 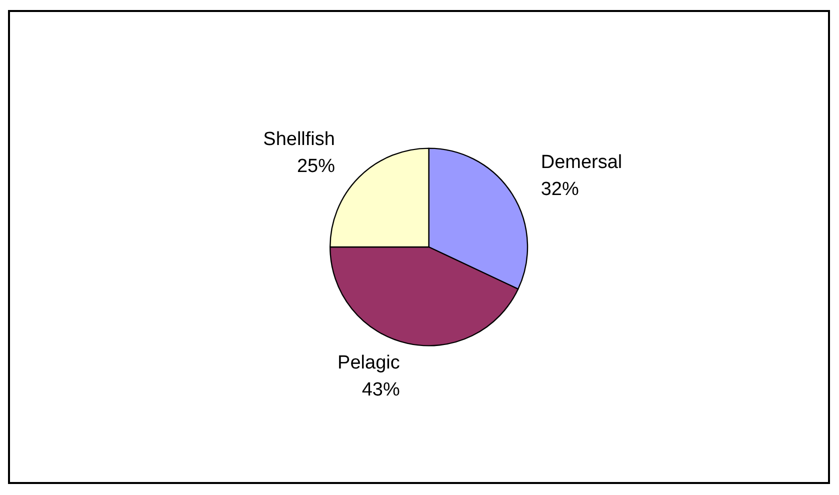 What do you see at coordinates (369, 363) in the screenshot?
I see `slice-label: Pelagic` at bounding box center [369, 363].